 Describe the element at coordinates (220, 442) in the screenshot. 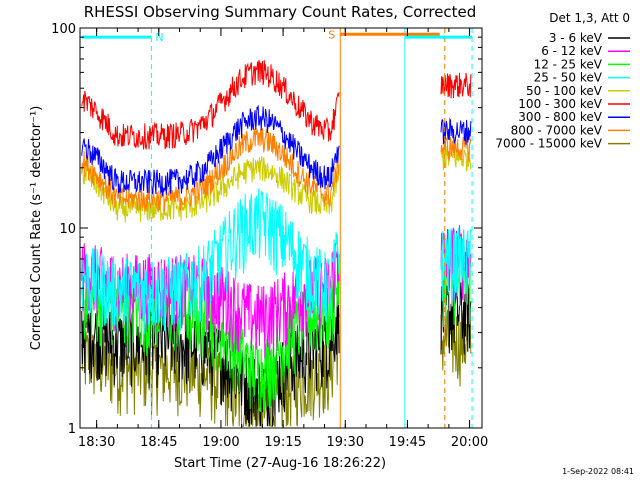

I see `x-tick-label: 19:00` at that location.